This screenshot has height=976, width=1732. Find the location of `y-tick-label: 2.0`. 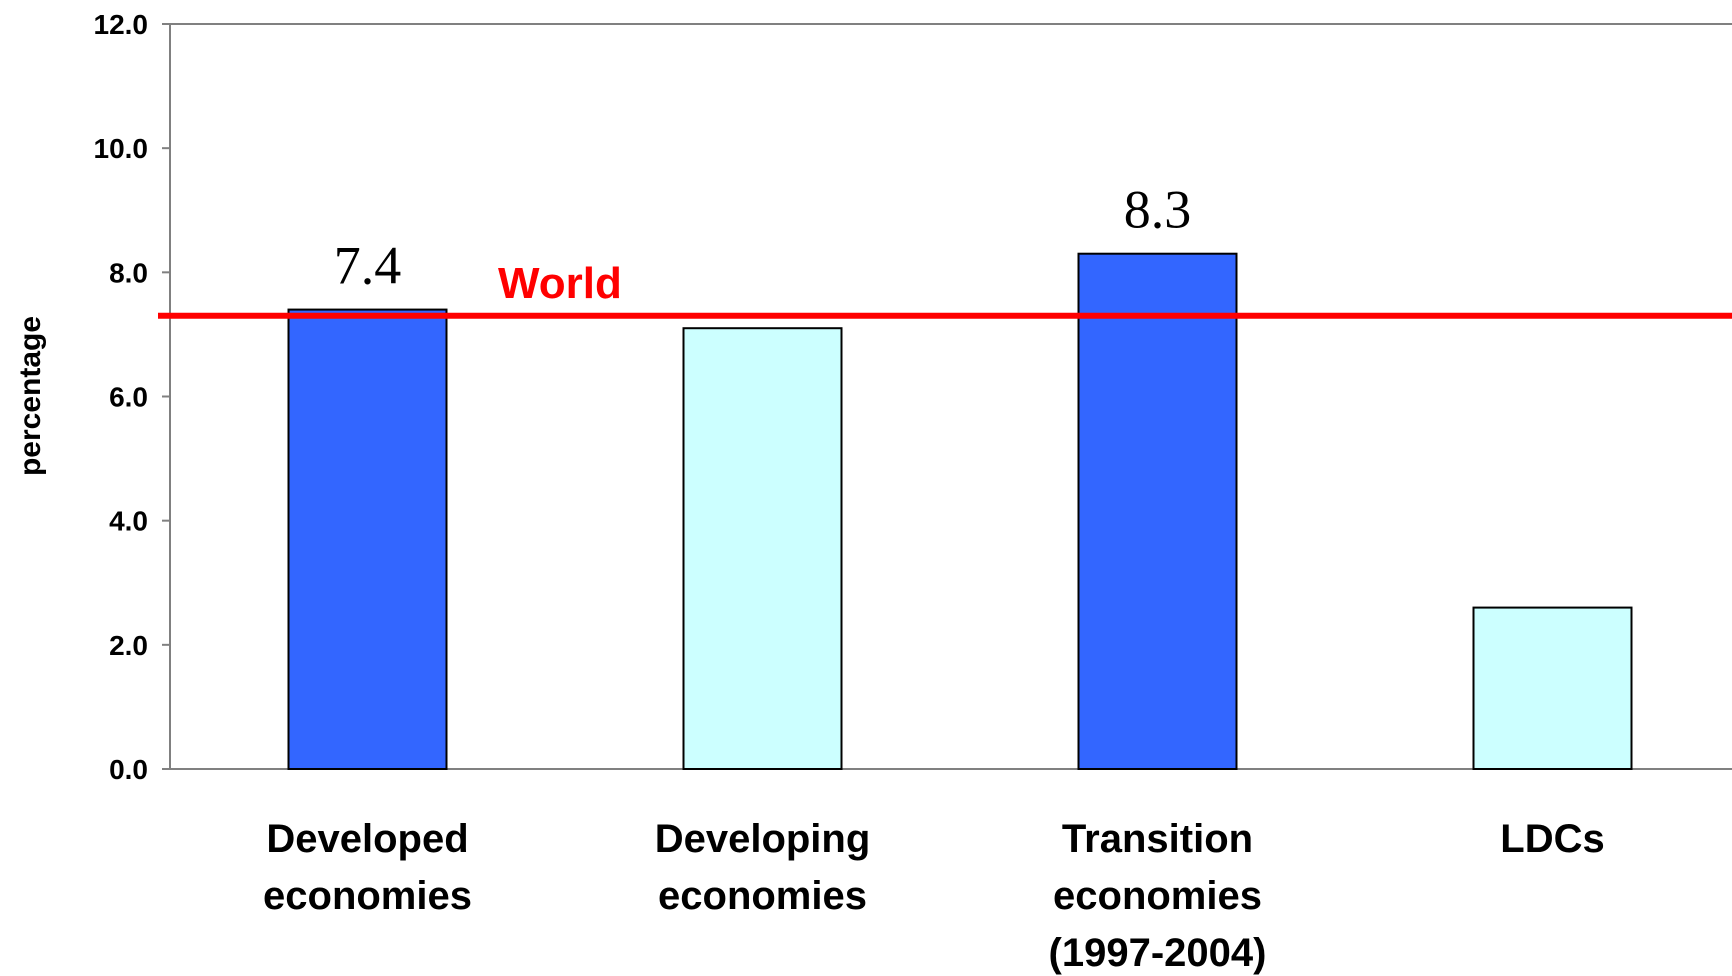

y-tick-label: 2.0 is located at coordinates (128, 645).